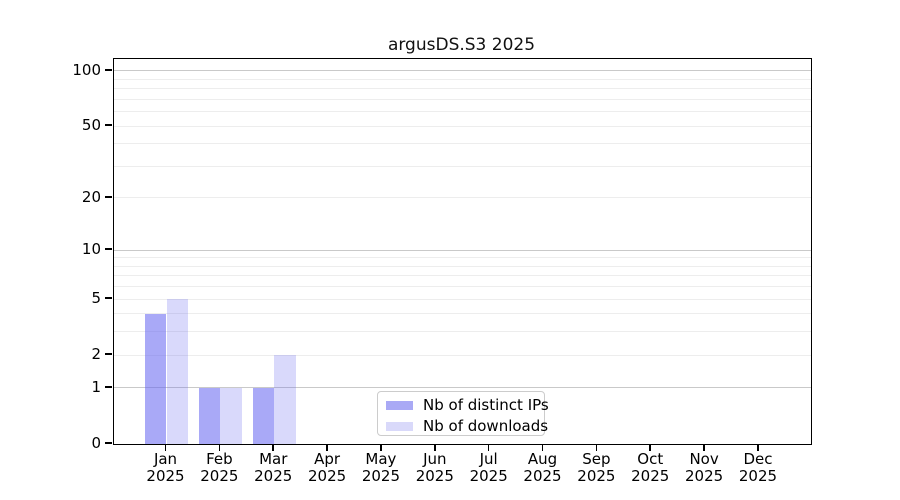  I want to click on y-tick-label-5: 5, so click(96, 298).